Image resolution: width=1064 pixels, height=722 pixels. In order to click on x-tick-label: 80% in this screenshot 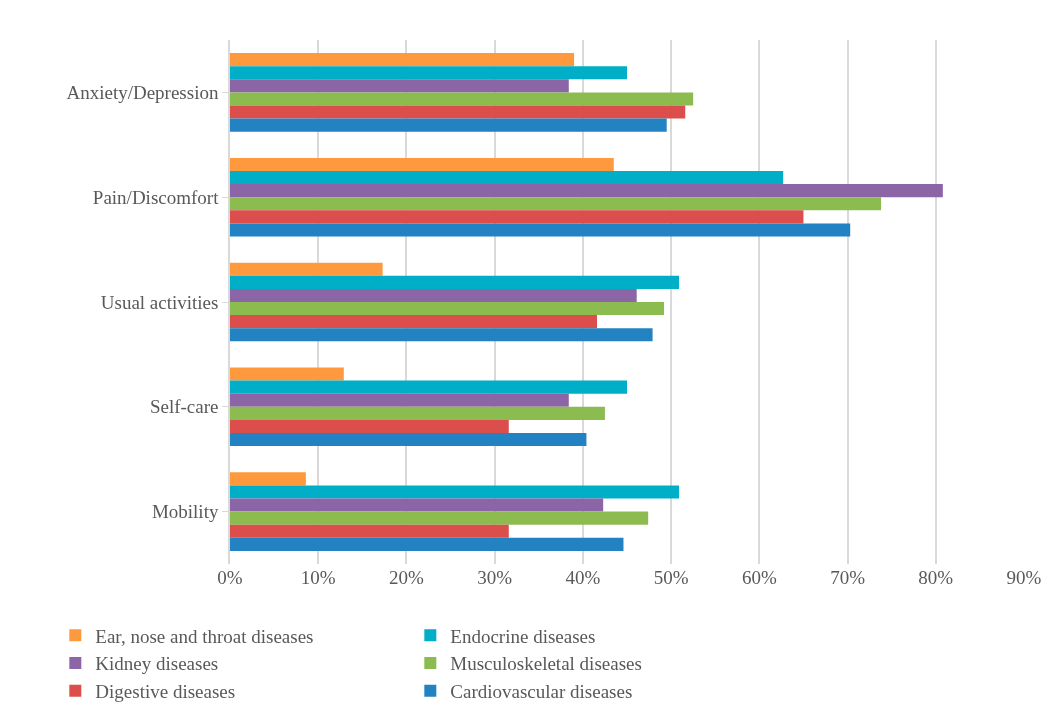, I will do `click(936, 577)`.